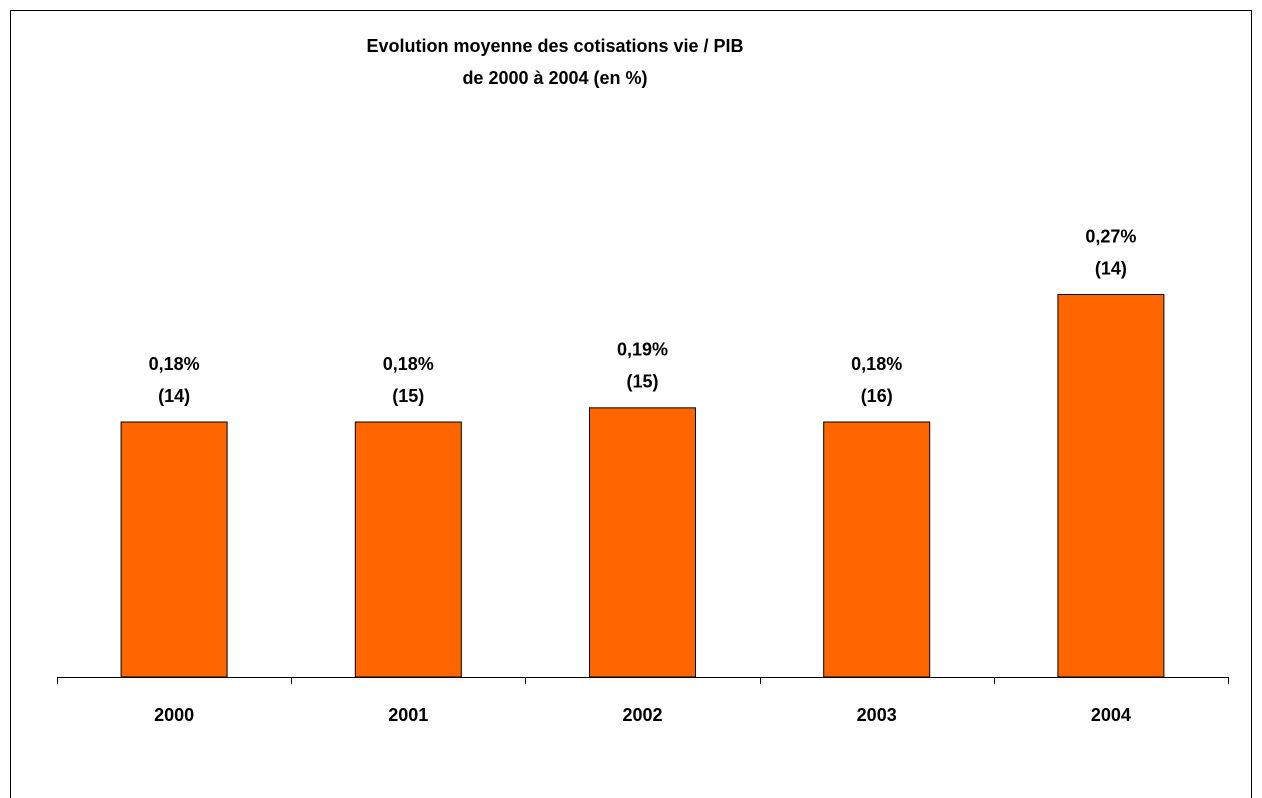  I want to click on x-tick-label: 2004, so click(1111, 715).